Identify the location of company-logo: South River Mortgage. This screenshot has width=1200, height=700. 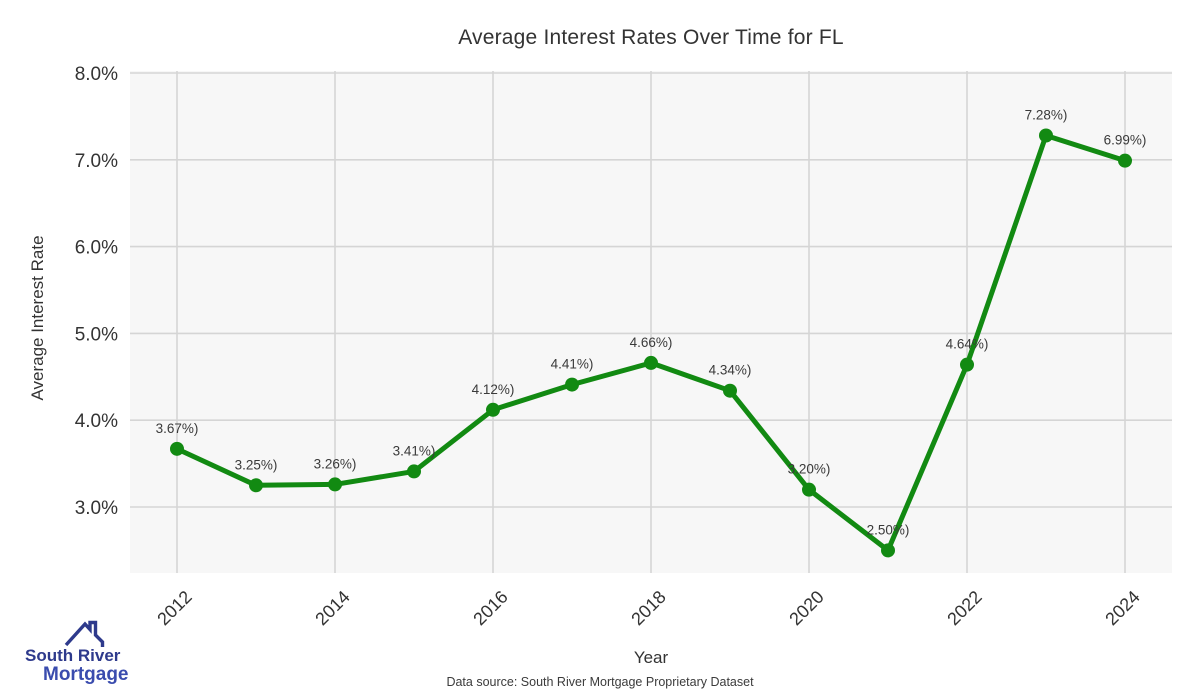
(78, 648).